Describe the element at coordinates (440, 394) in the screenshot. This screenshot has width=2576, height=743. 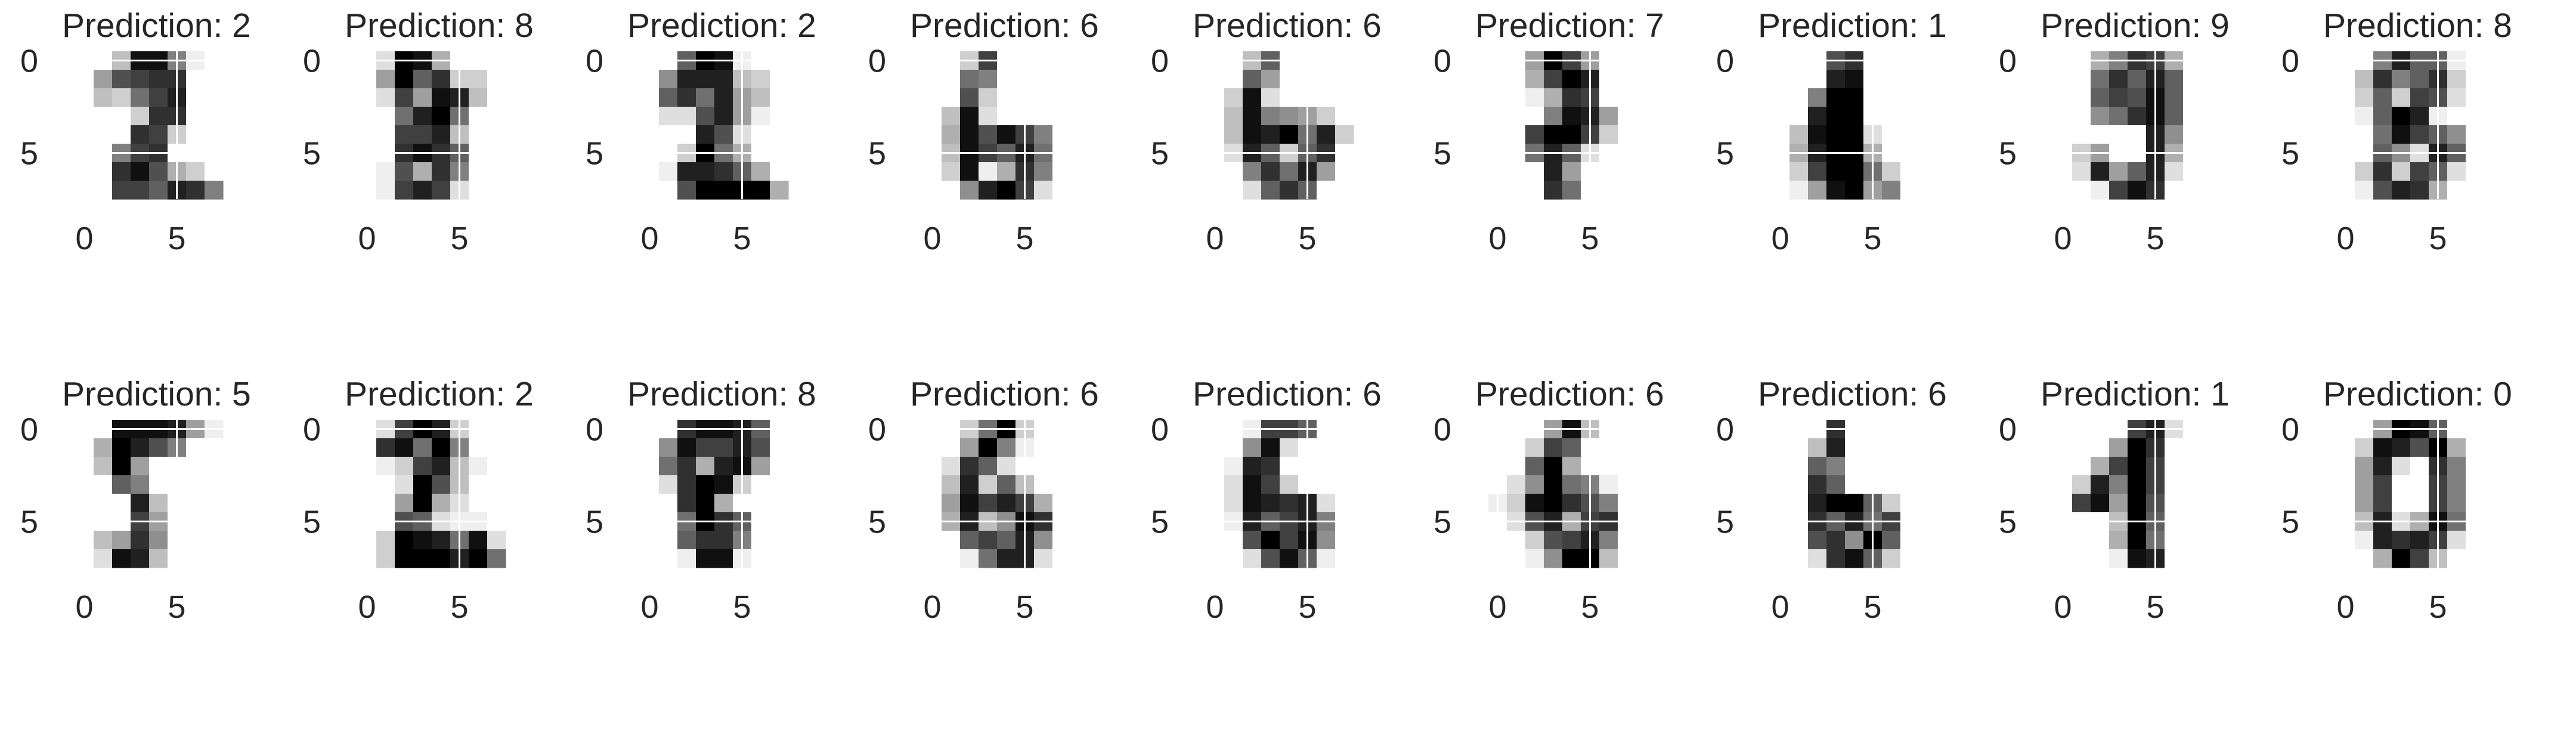
I see `prediction-title: Prediction: 2` at that location.